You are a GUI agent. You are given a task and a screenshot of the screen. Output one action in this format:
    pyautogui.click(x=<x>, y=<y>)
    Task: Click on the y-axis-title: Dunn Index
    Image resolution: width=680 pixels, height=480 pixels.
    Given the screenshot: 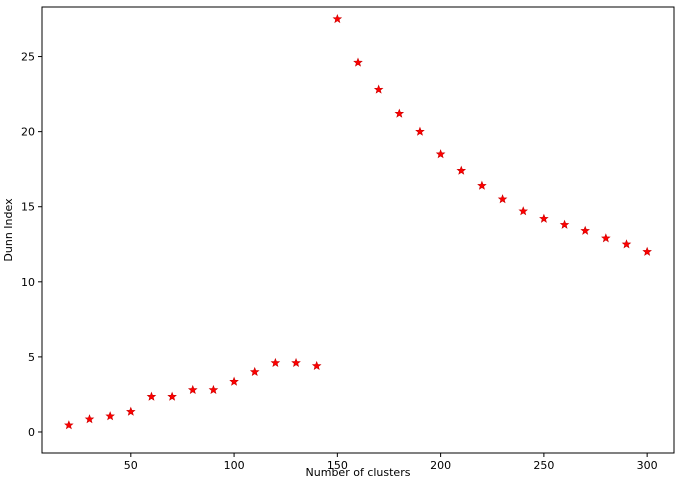 What is the action you would take?
    pyautogui.click(x=8, y=230)
    